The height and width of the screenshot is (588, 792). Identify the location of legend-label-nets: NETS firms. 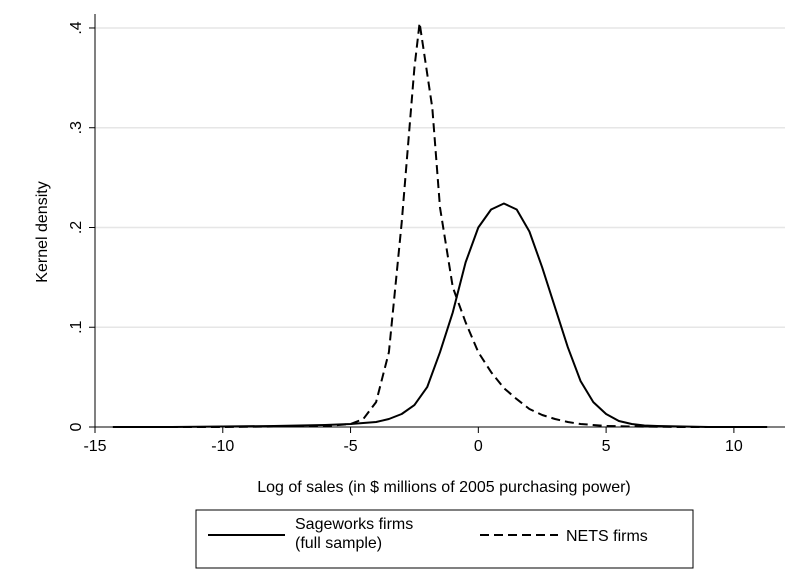
(607, 536).